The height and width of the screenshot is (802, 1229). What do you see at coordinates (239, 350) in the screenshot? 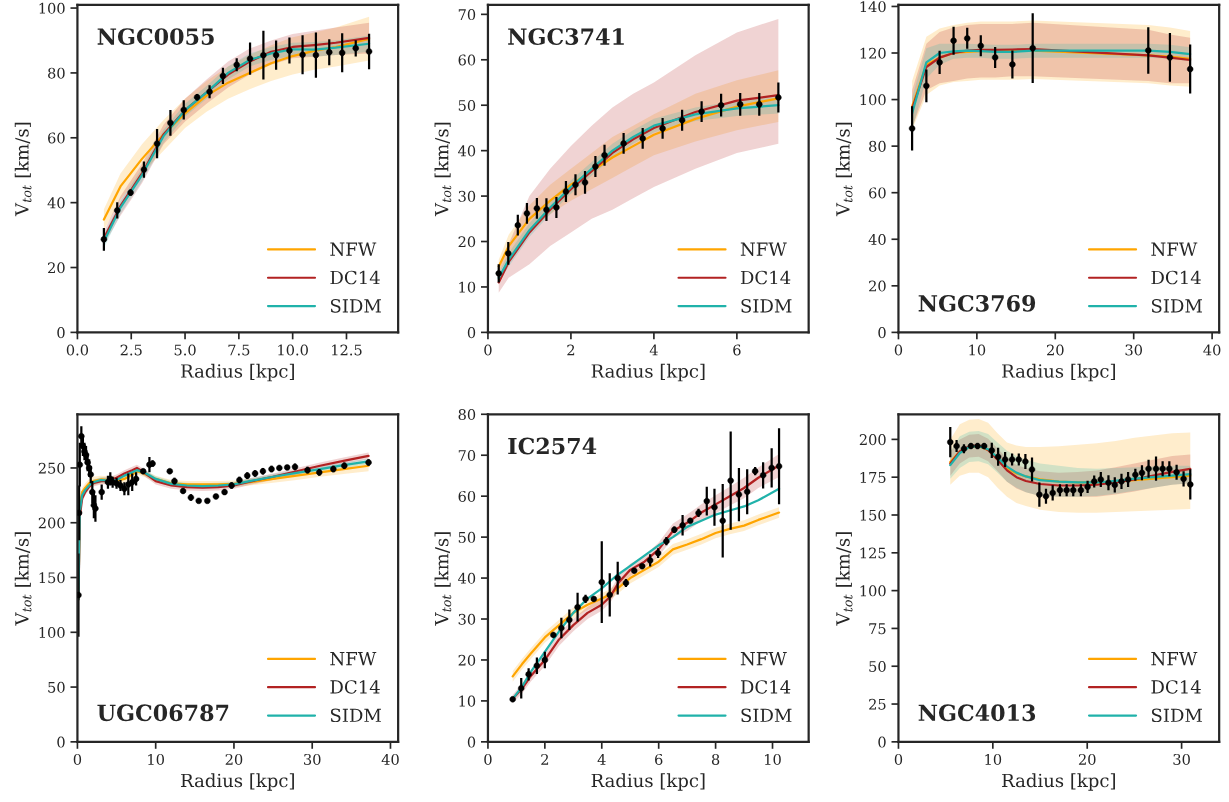
I see `x-tick-label: 7.5` at bounding box center [239, 350].